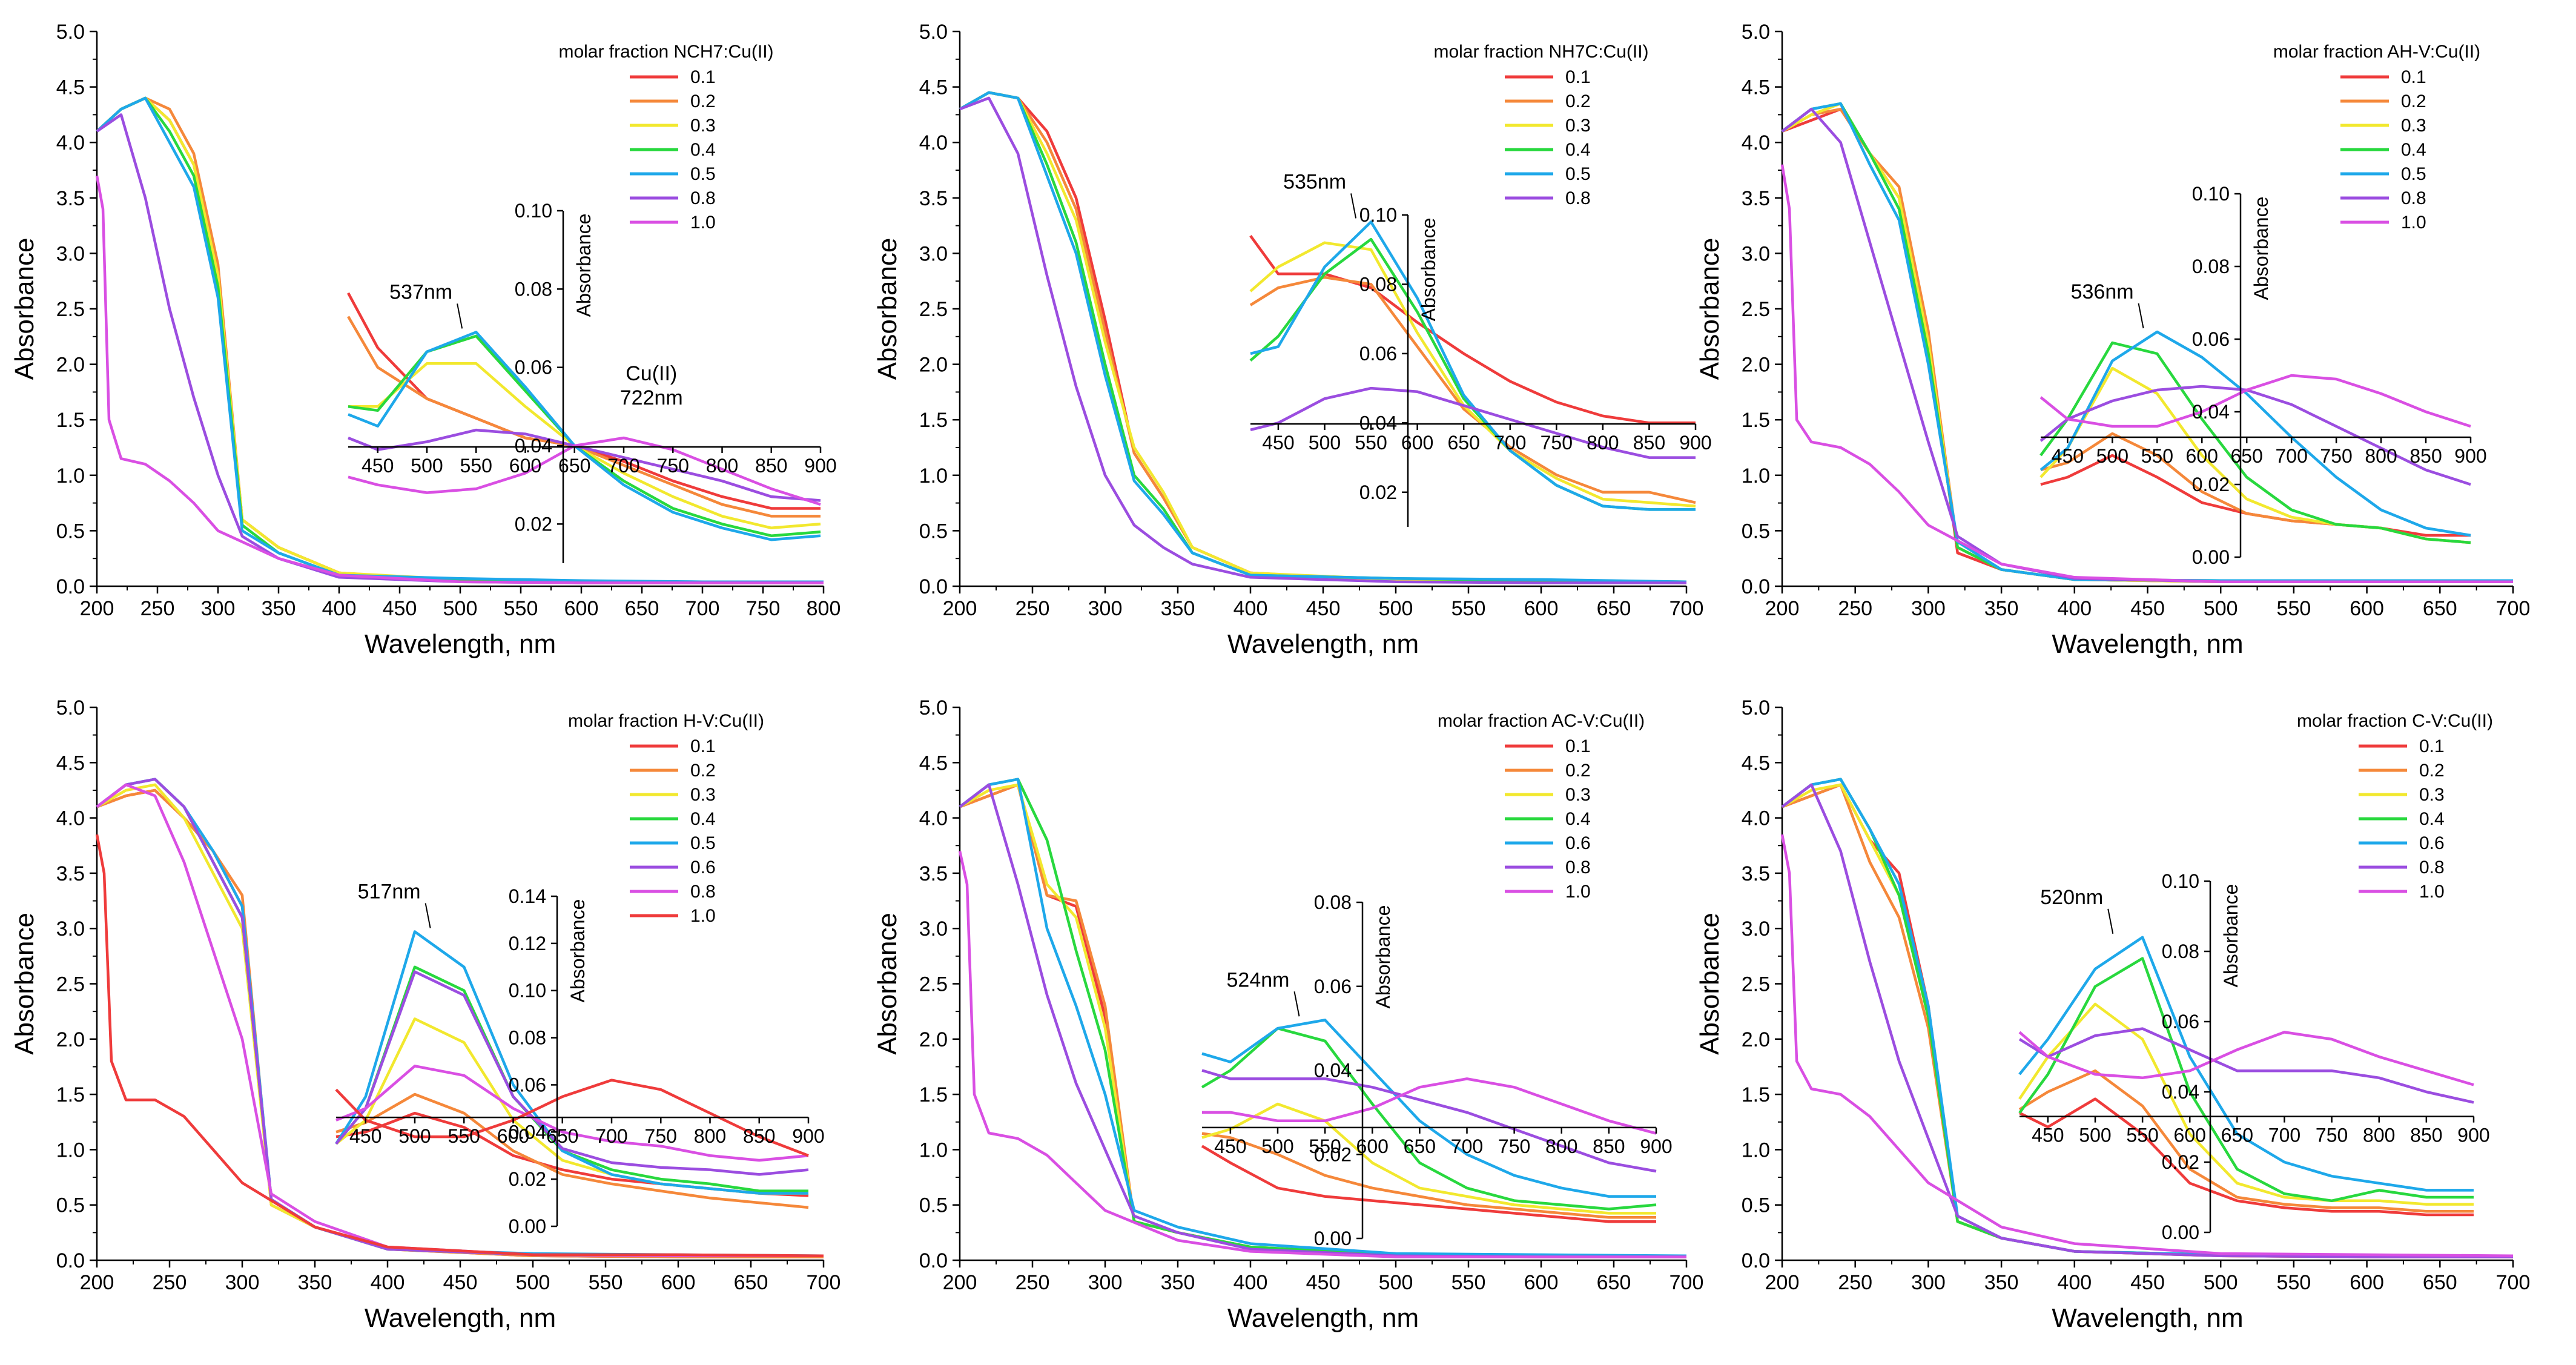 The height and width of the screenshot is (1365, 2576). What do you see at coordinates (1463, 443) in the screenshot?
I see `inset-x-tick-label: 650` at bounding box center [1463, 443].